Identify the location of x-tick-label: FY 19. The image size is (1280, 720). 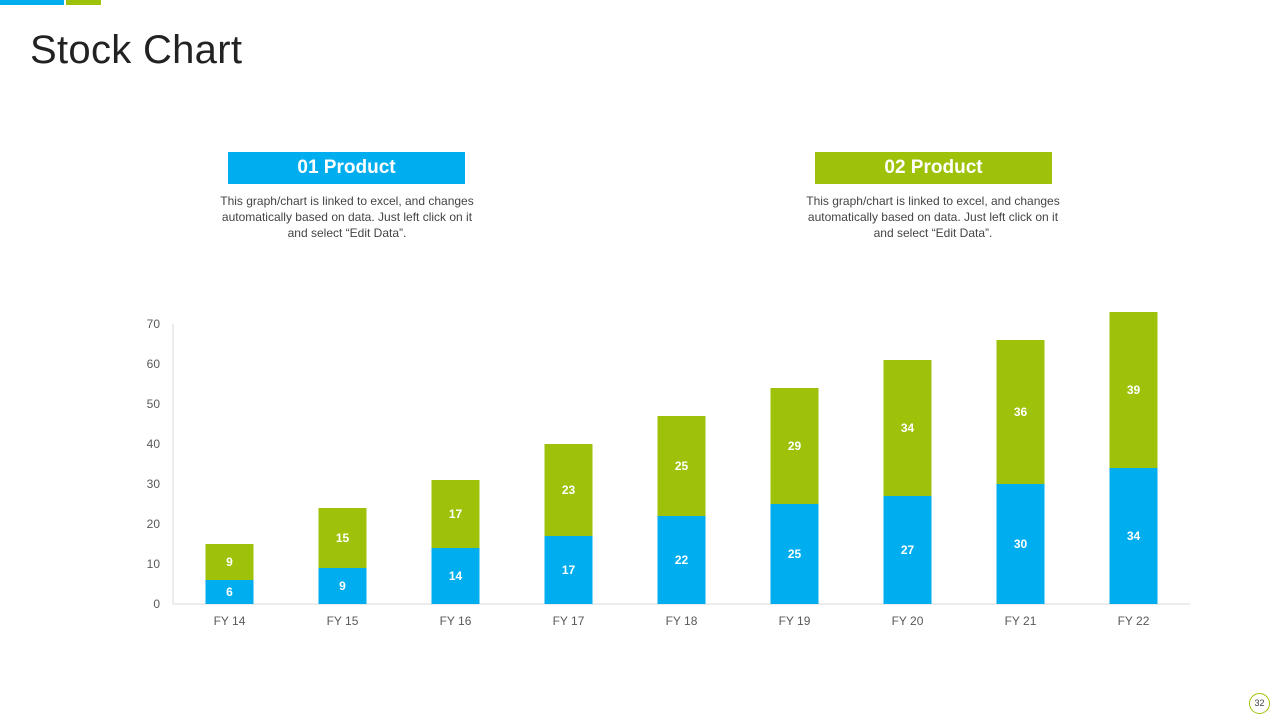
(795, 621).